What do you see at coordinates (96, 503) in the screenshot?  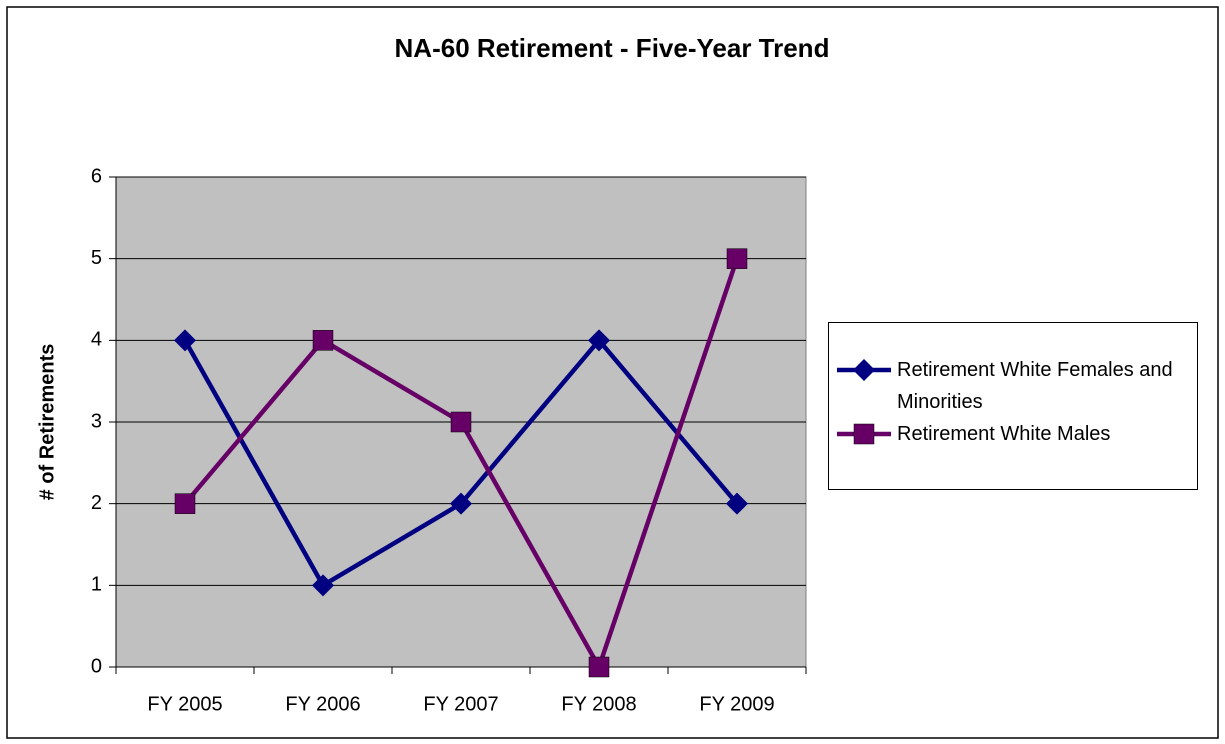 I see `y-tick-label: 2` at bounding box center [96, 503].